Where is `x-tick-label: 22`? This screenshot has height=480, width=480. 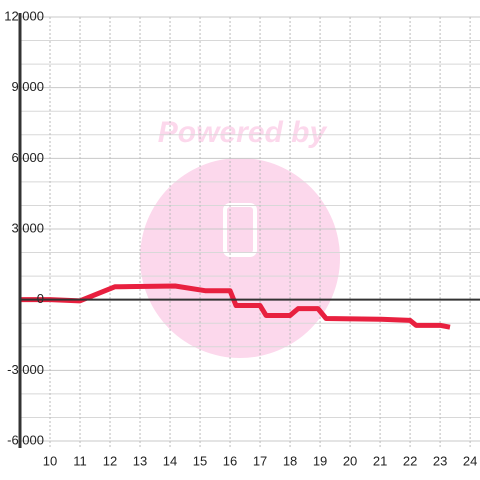
x-tick-label: 22 is located at coordinates (410, 460).